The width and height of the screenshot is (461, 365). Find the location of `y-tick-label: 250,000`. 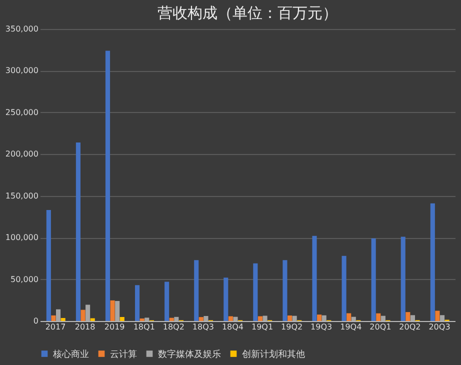

y-tick-label: 250,000 is located at coordinates (21, 112).